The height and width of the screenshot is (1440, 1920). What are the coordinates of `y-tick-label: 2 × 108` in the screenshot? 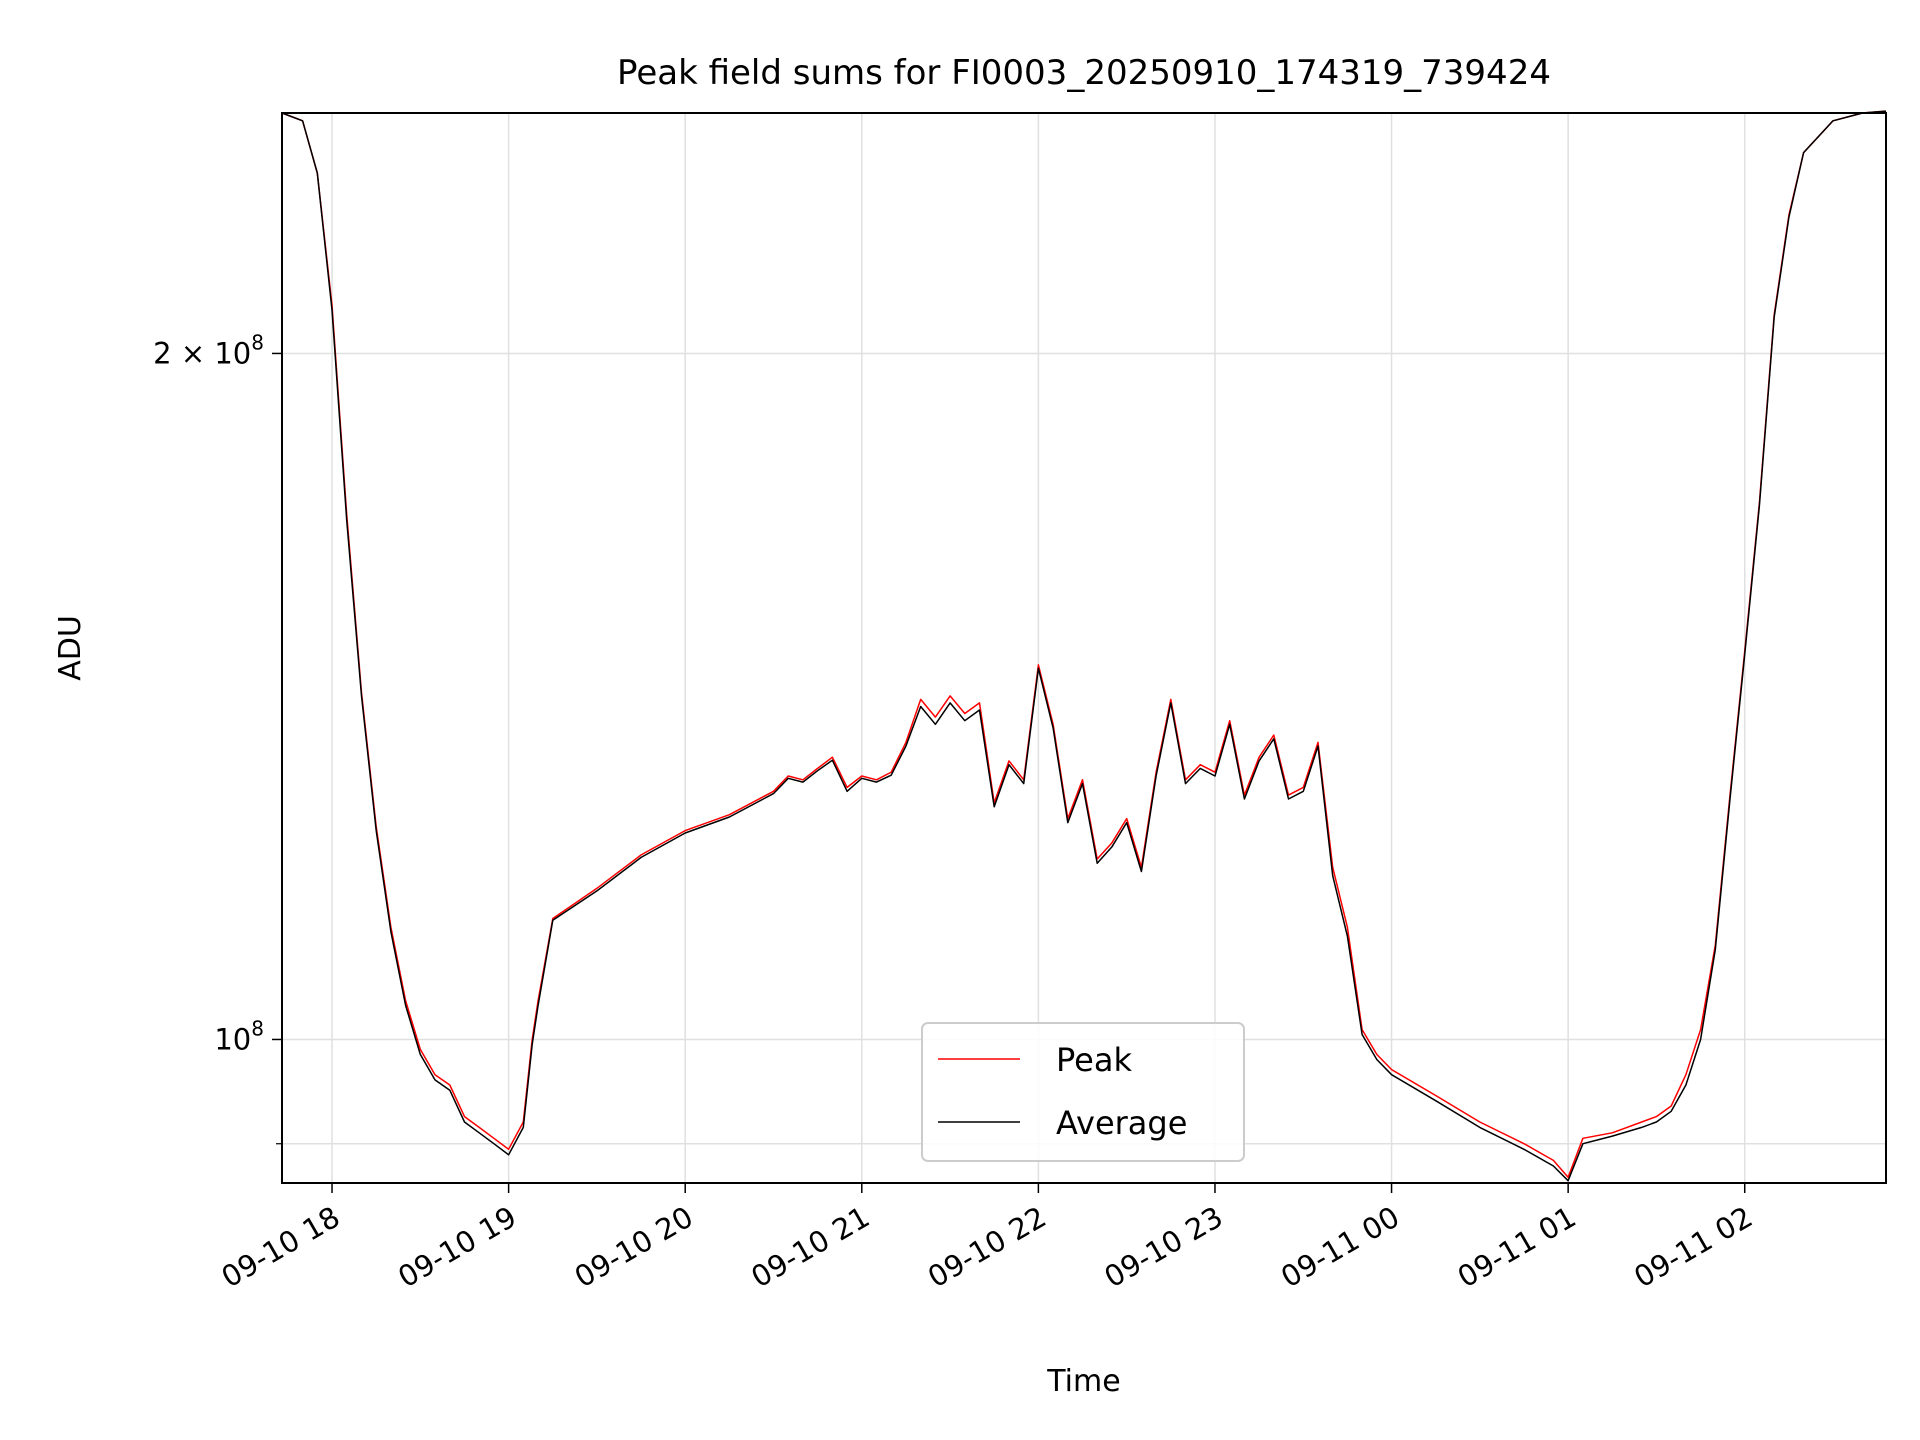 It's located at (208, 350).